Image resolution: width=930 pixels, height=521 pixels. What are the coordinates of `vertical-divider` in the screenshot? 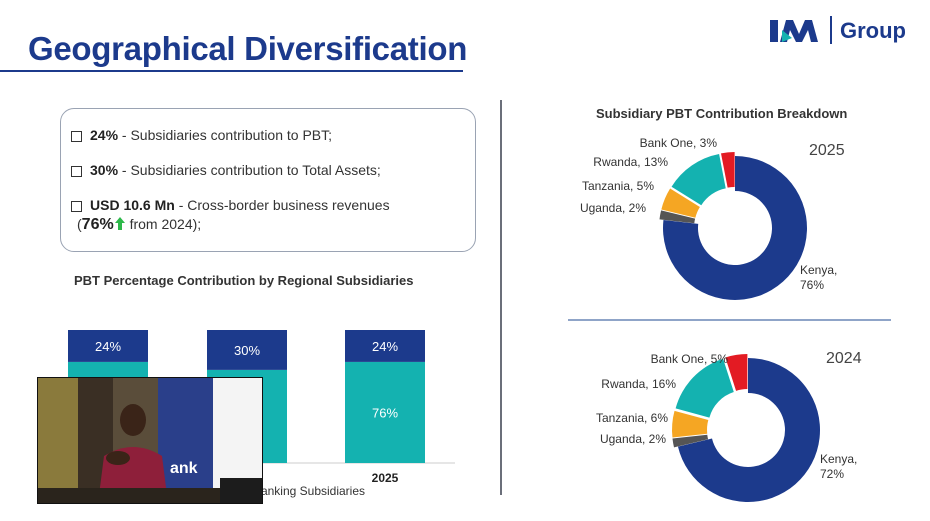 It's located at (501, 297).